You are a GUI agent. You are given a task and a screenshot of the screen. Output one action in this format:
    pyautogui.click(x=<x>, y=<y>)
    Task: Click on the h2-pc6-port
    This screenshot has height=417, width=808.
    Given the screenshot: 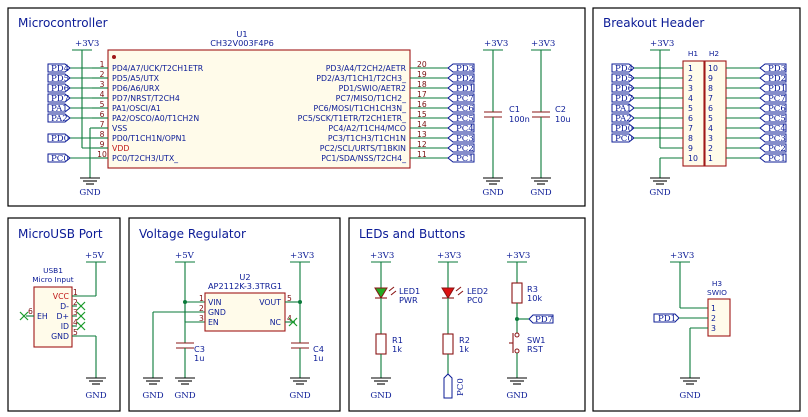 What is the action you would take?
    pyautogui.click(x=773, y=108)
    